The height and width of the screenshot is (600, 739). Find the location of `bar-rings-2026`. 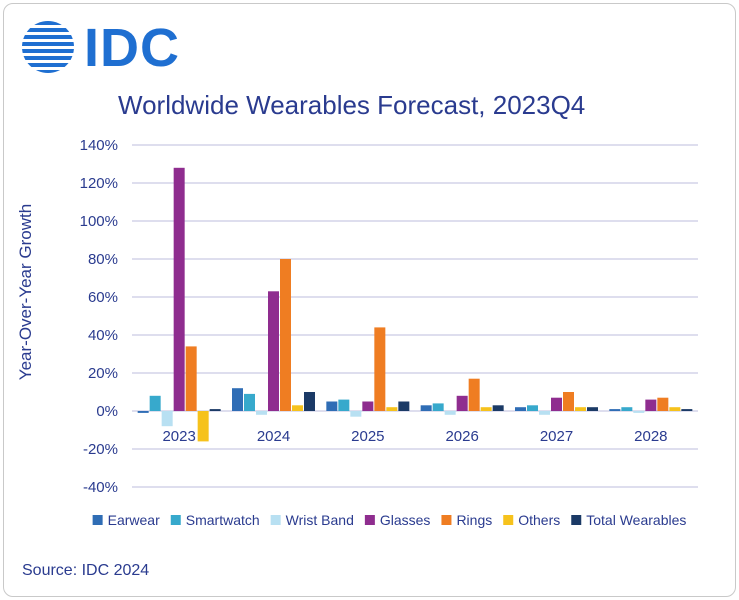

bar-rings-2026 is located at coordinates (474, 394).